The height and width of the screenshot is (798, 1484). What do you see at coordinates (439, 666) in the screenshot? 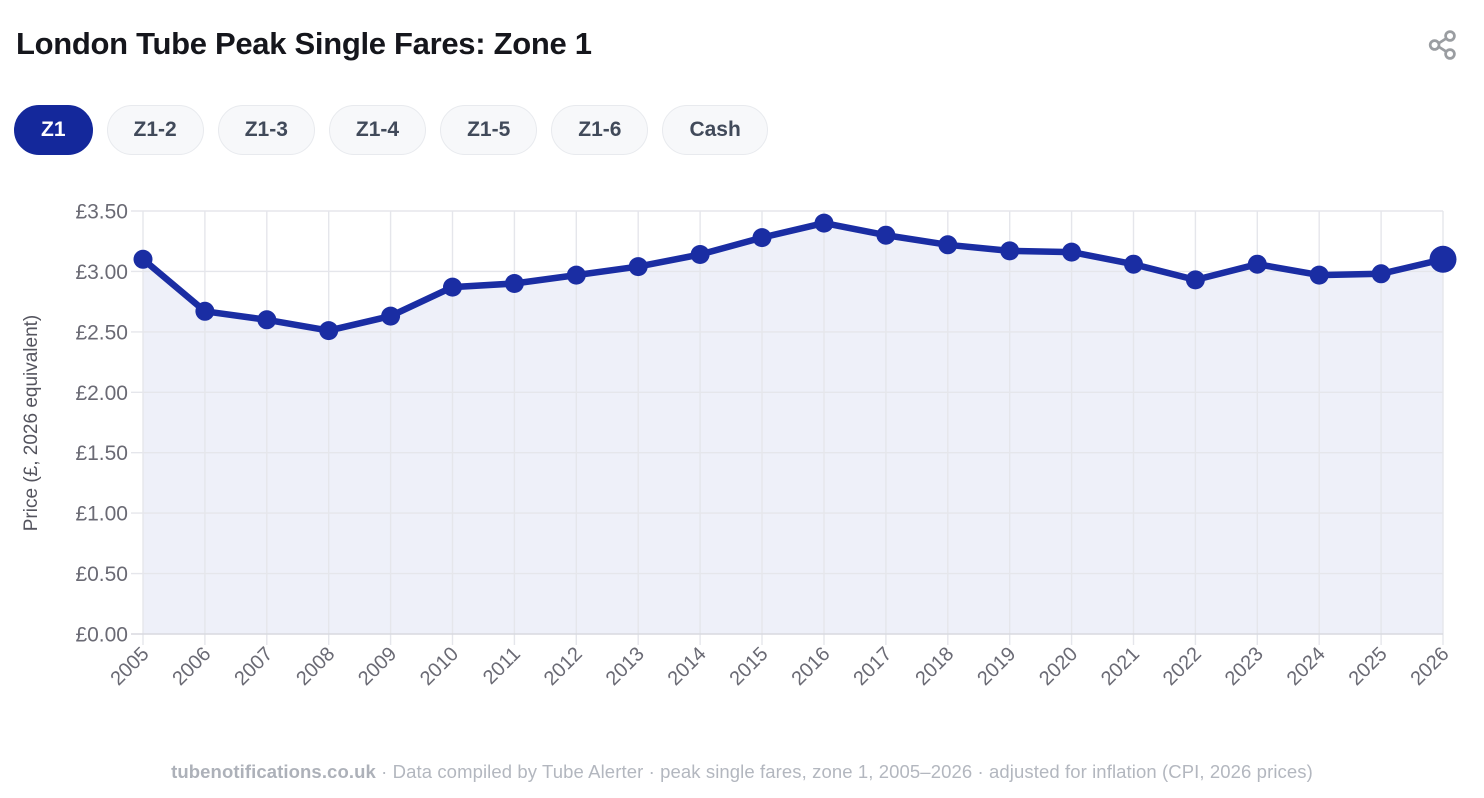
I see `x-tick-label: 2010` at bounding box center [439, 666].